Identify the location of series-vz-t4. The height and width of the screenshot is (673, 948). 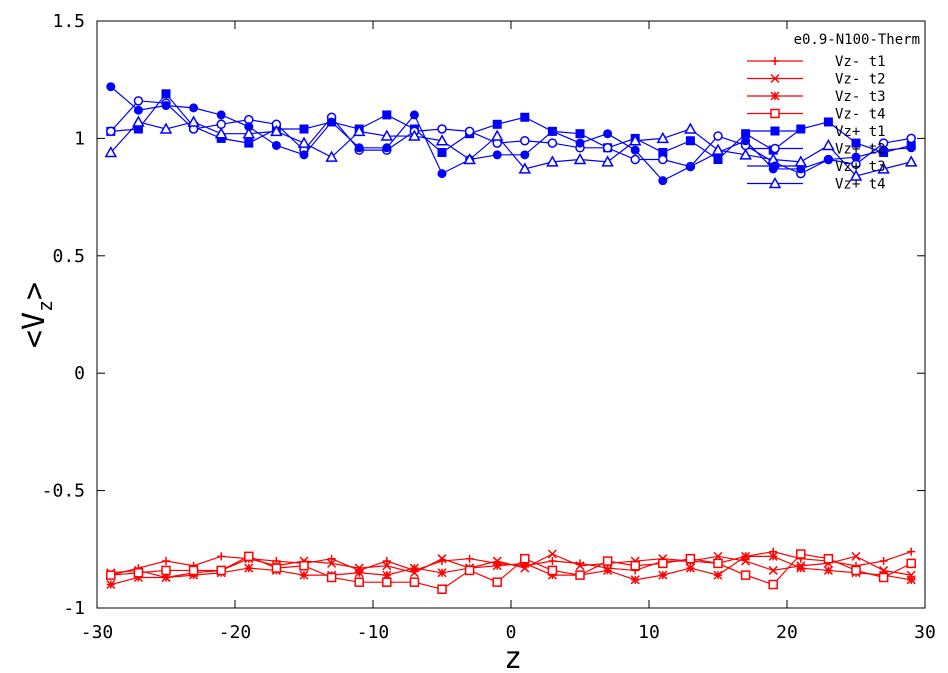
(511, 148).